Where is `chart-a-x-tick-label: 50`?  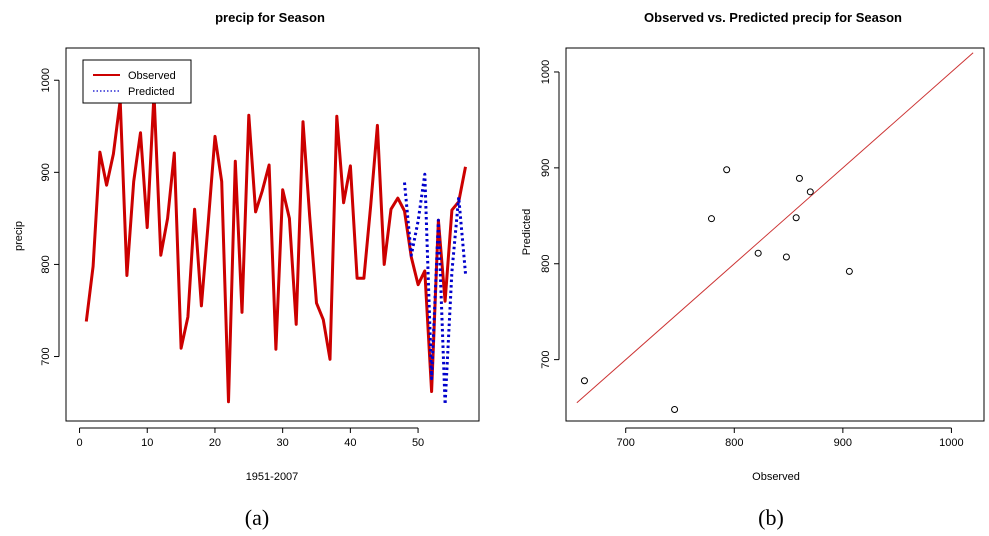
chart-a-x-tick-label: 50 is located at coordinates (418, 443).